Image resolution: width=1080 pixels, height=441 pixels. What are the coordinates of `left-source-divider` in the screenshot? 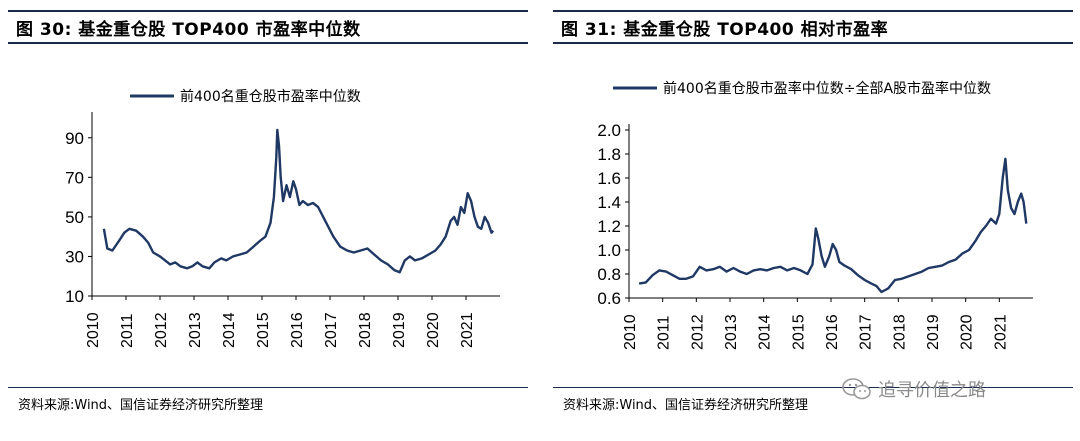 It's located at (268, 387).